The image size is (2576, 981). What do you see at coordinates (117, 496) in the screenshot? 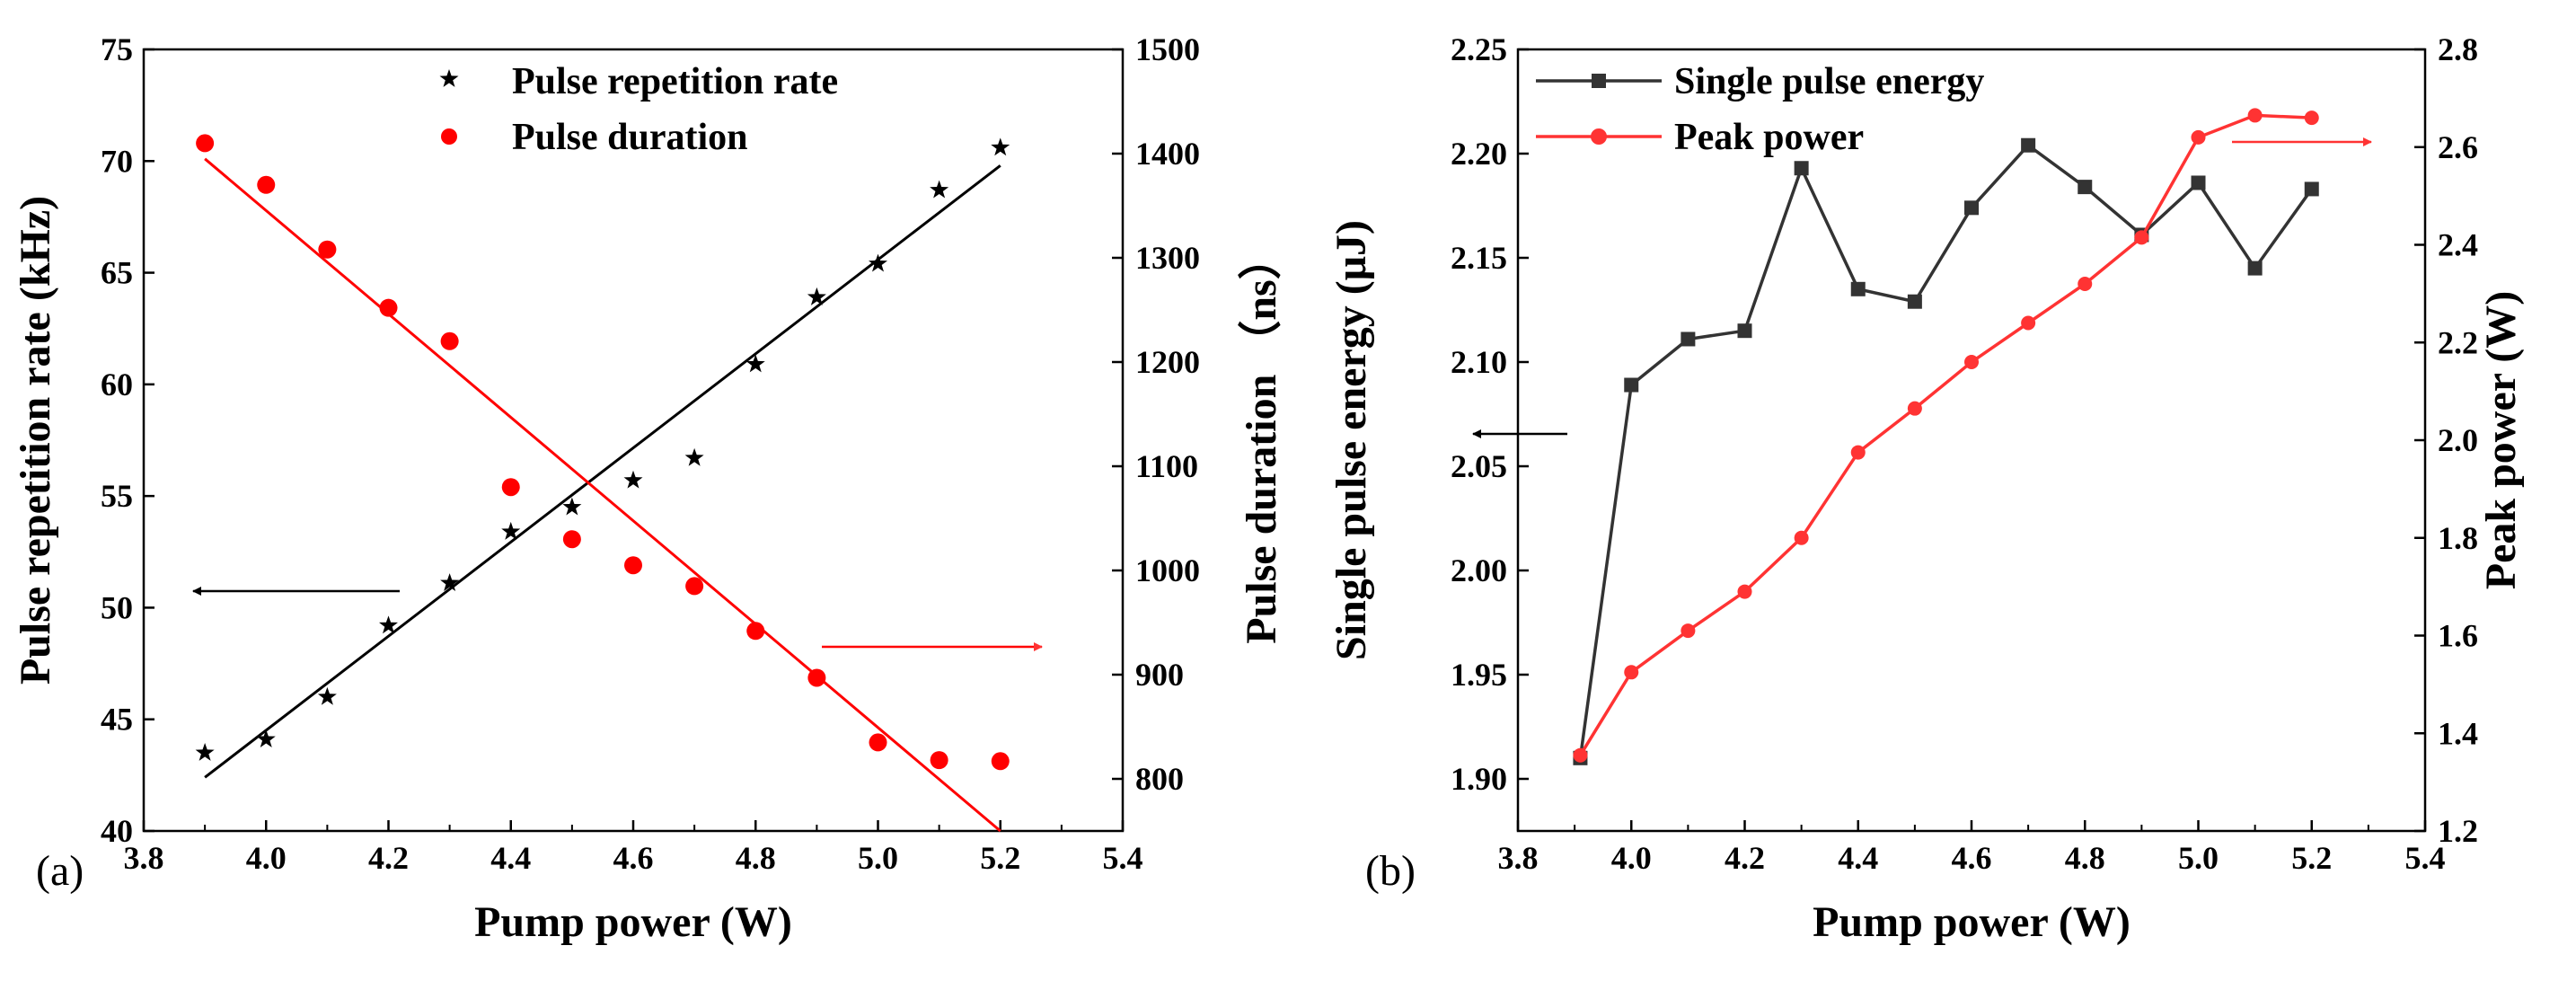
I see `y-tick-label: 55` at bounding box center [117, 496].